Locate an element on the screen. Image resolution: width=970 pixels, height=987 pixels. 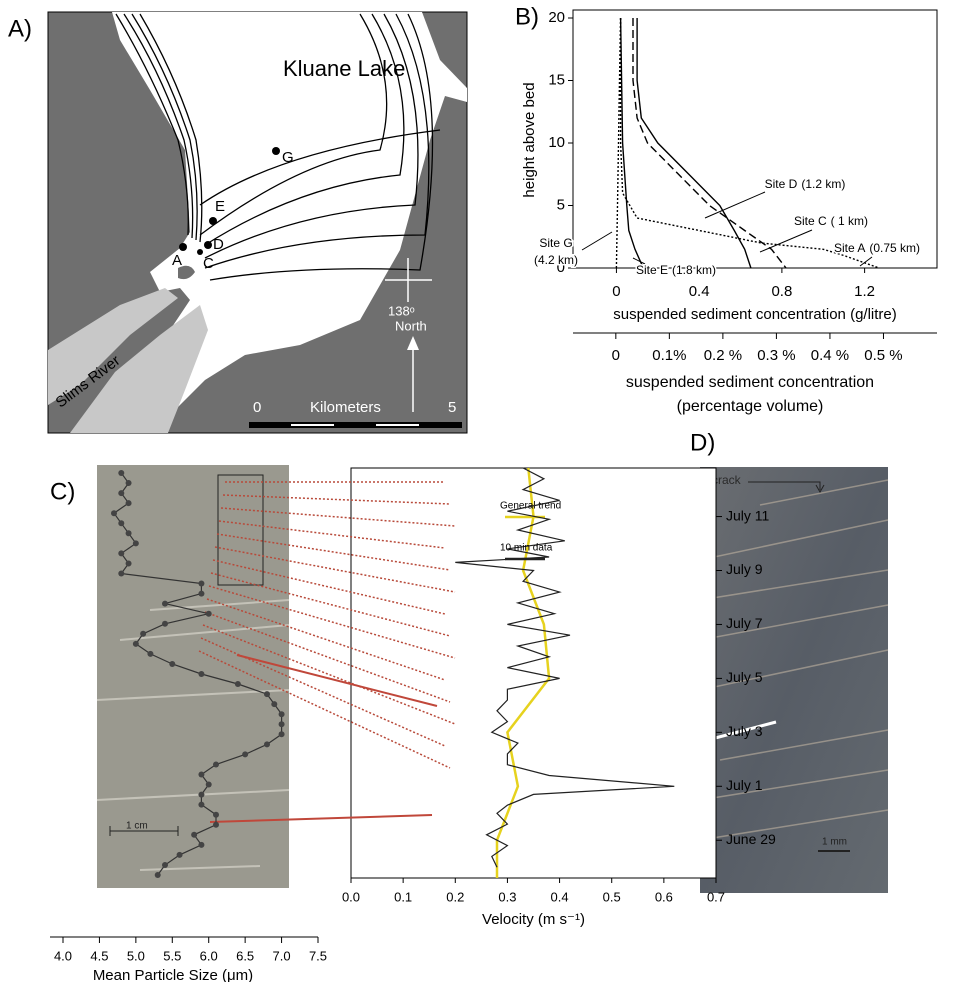
y-tick-label: July 3 is located at coordinates (744, 731).